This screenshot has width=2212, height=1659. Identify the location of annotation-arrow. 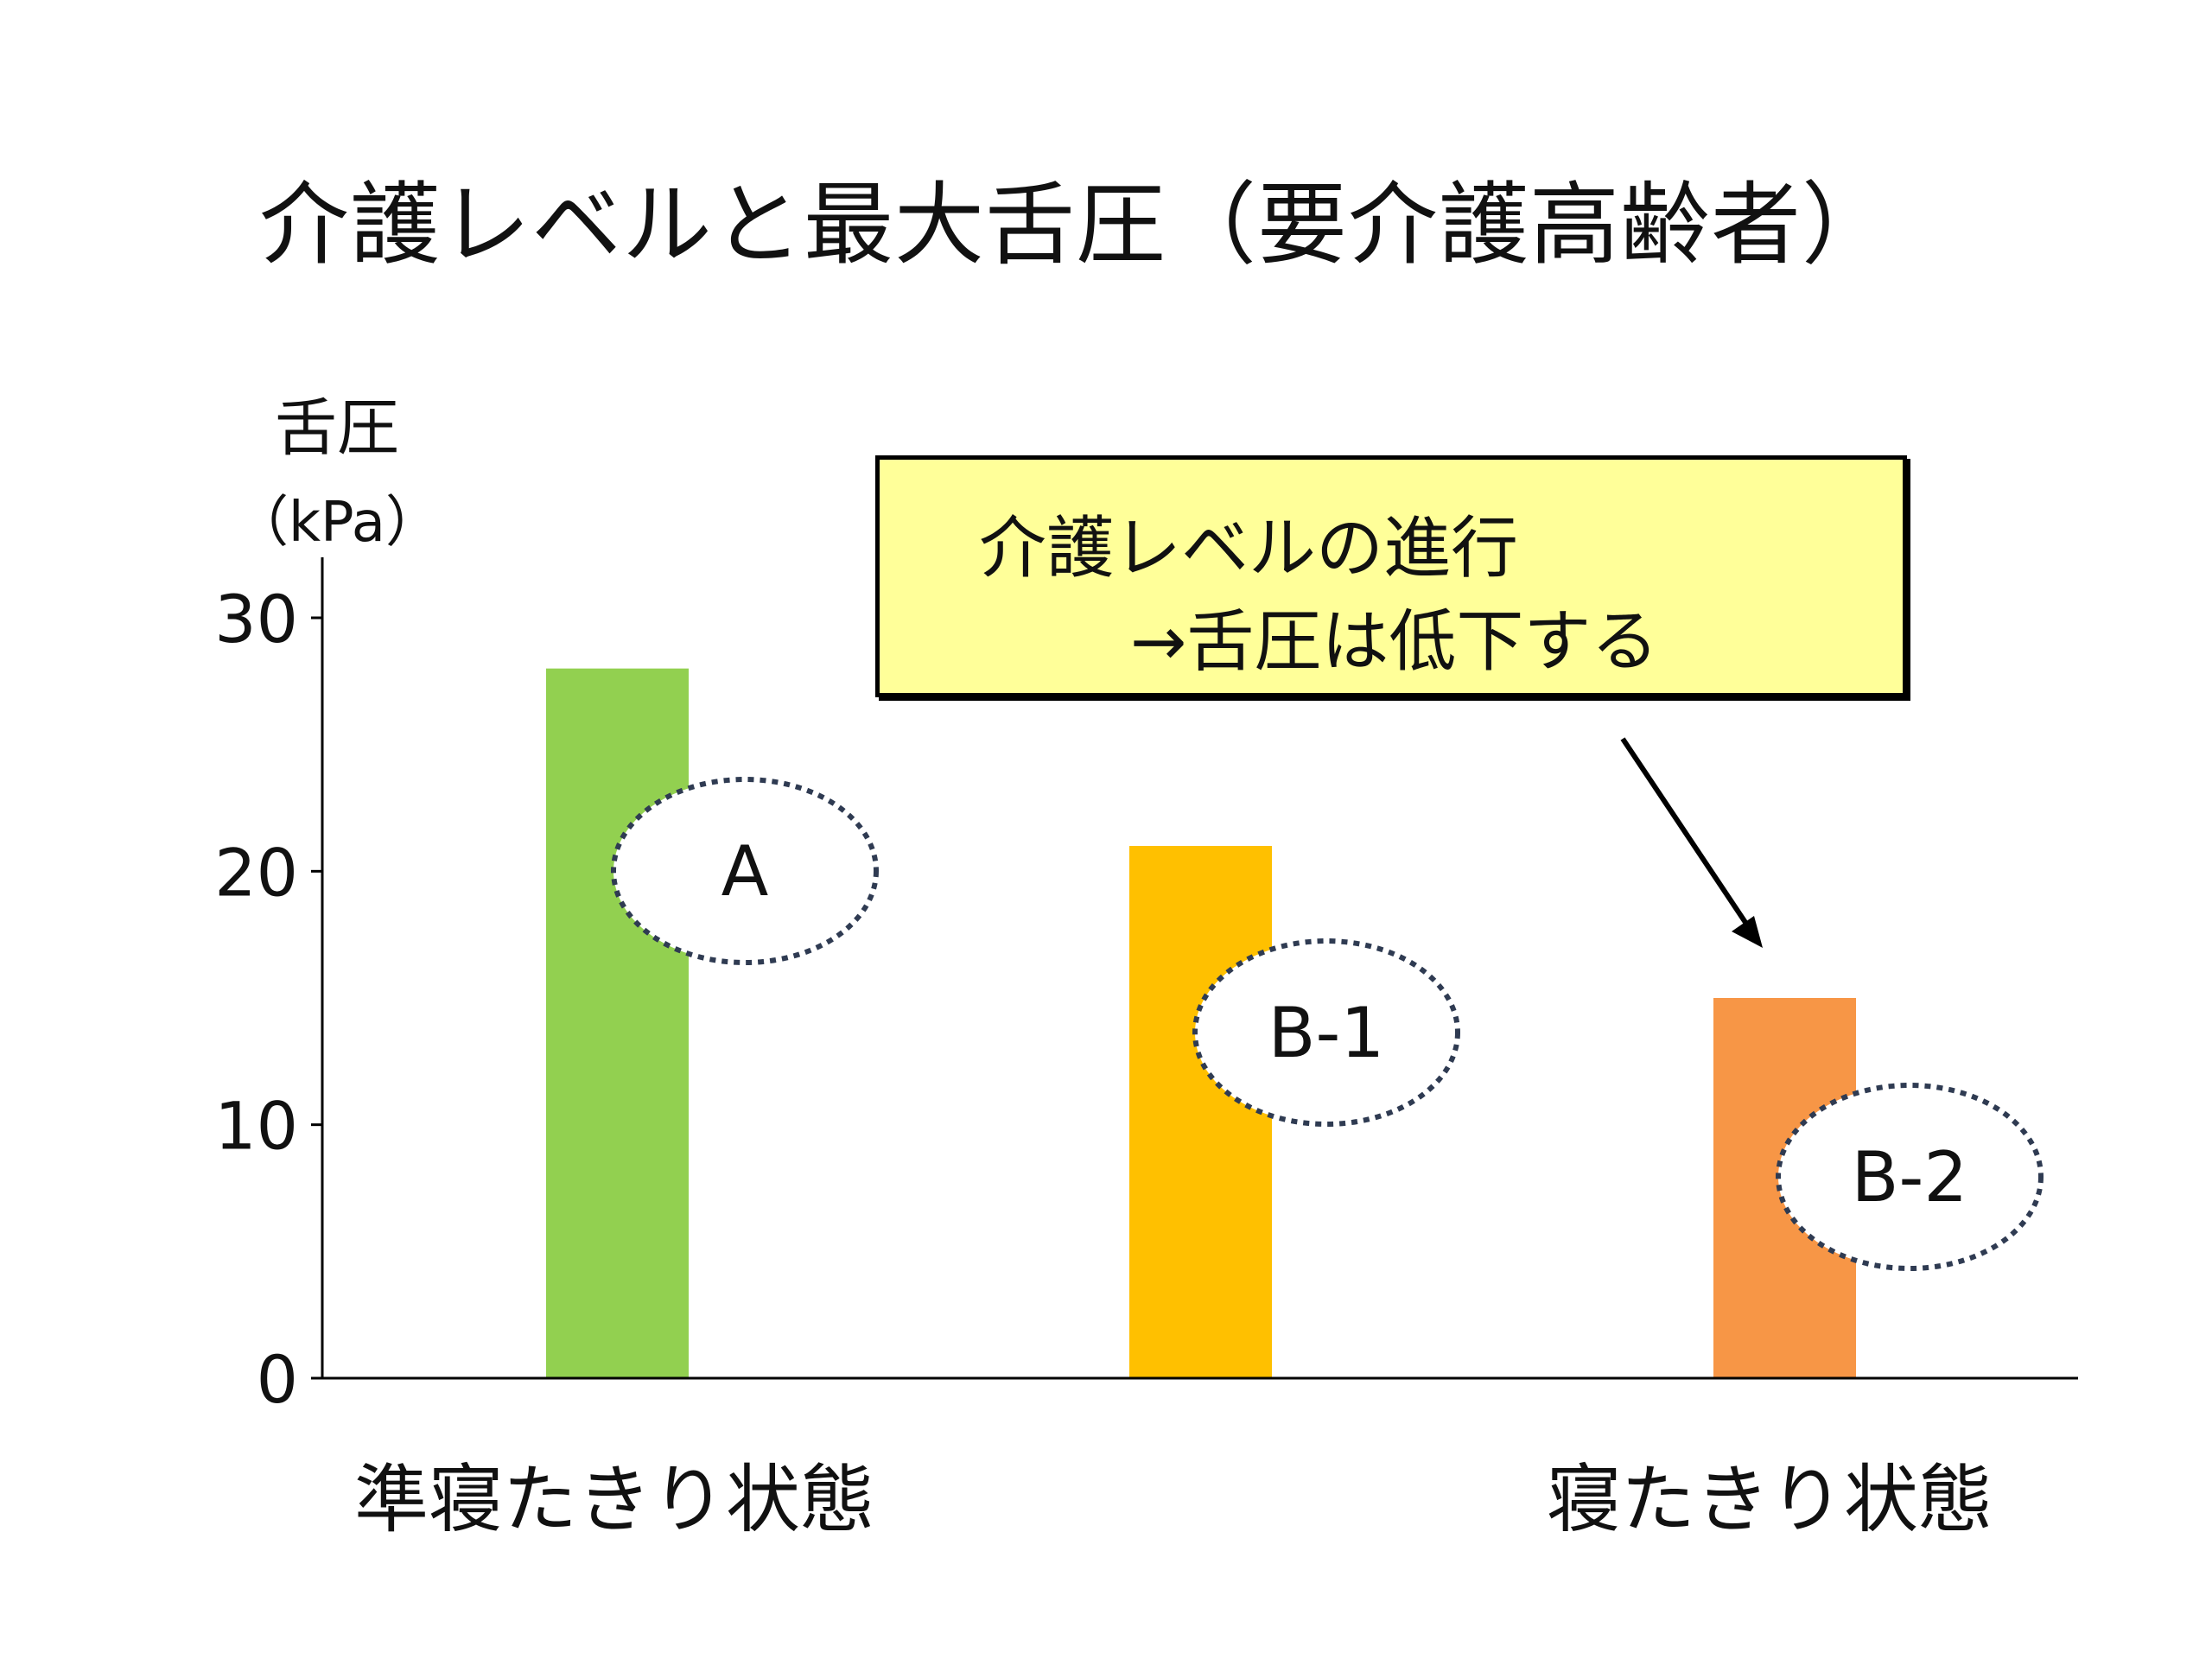
(1686, 834).